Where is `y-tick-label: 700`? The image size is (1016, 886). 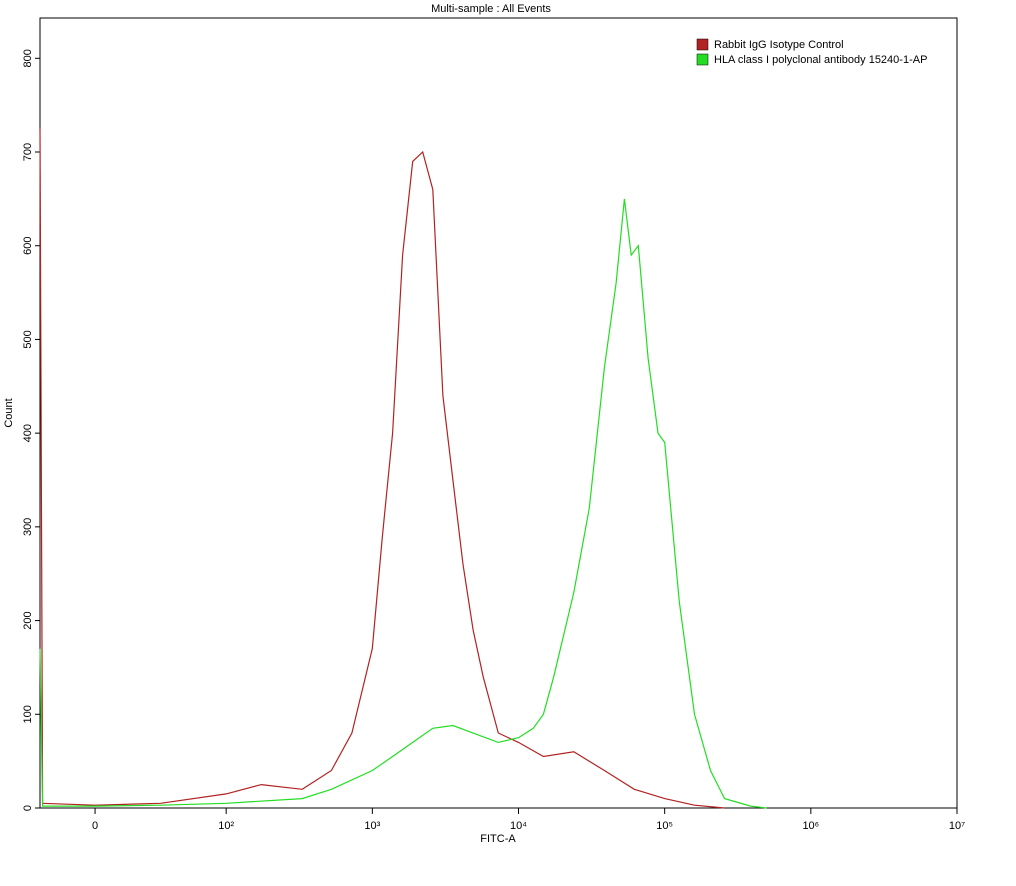 y-tick-label: 700 is located at coordinates (28, 152).